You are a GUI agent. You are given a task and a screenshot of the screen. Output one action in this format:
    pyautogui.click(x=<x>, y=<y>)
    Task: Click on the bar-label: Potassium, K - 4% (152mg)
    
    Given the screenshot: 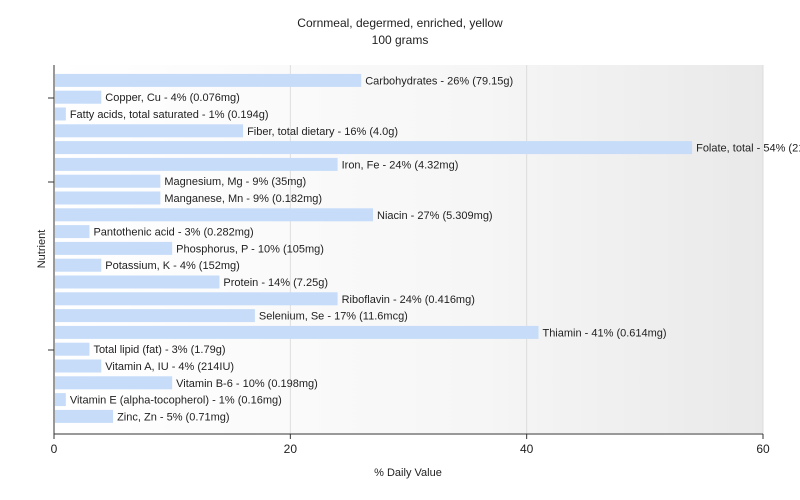 What is the action you would take?
    pyautogui.click(x=172, y=266)
    